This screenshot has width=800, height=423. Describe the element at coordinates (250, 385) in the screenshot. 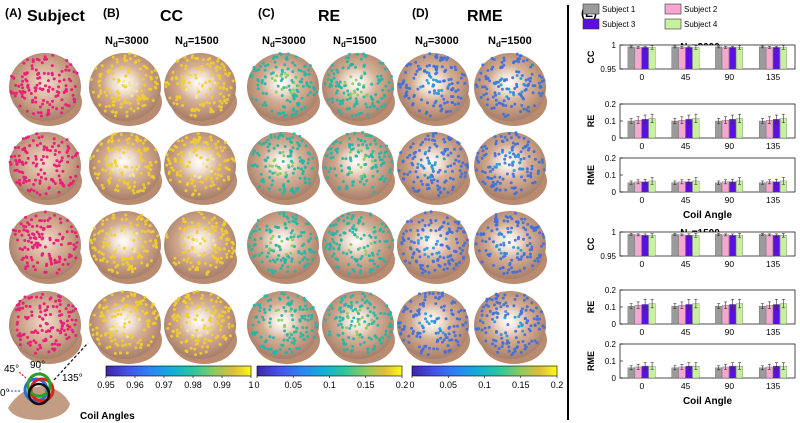

I see `colorbar-0-tick-5: 1` at that location.